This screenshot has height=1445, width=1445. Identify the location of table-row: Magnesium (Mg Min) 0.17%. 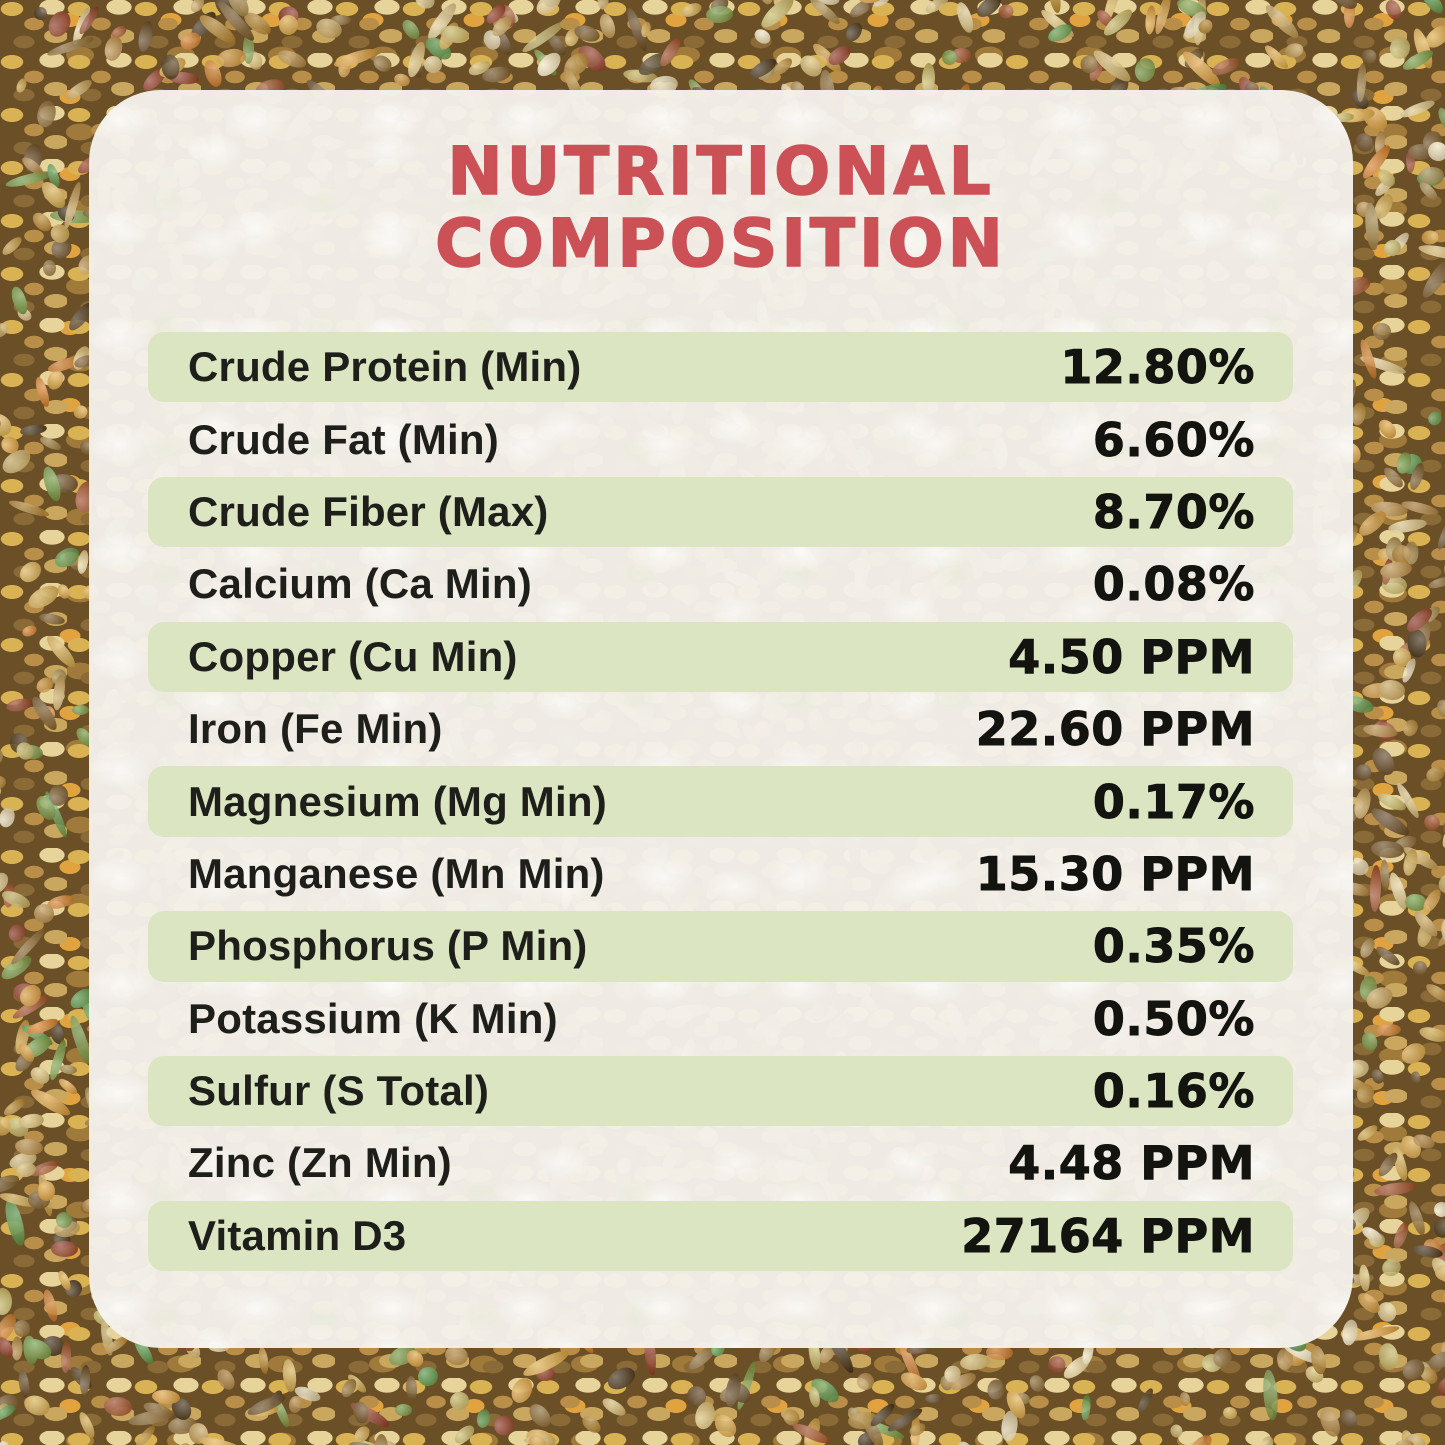
(720, 801).